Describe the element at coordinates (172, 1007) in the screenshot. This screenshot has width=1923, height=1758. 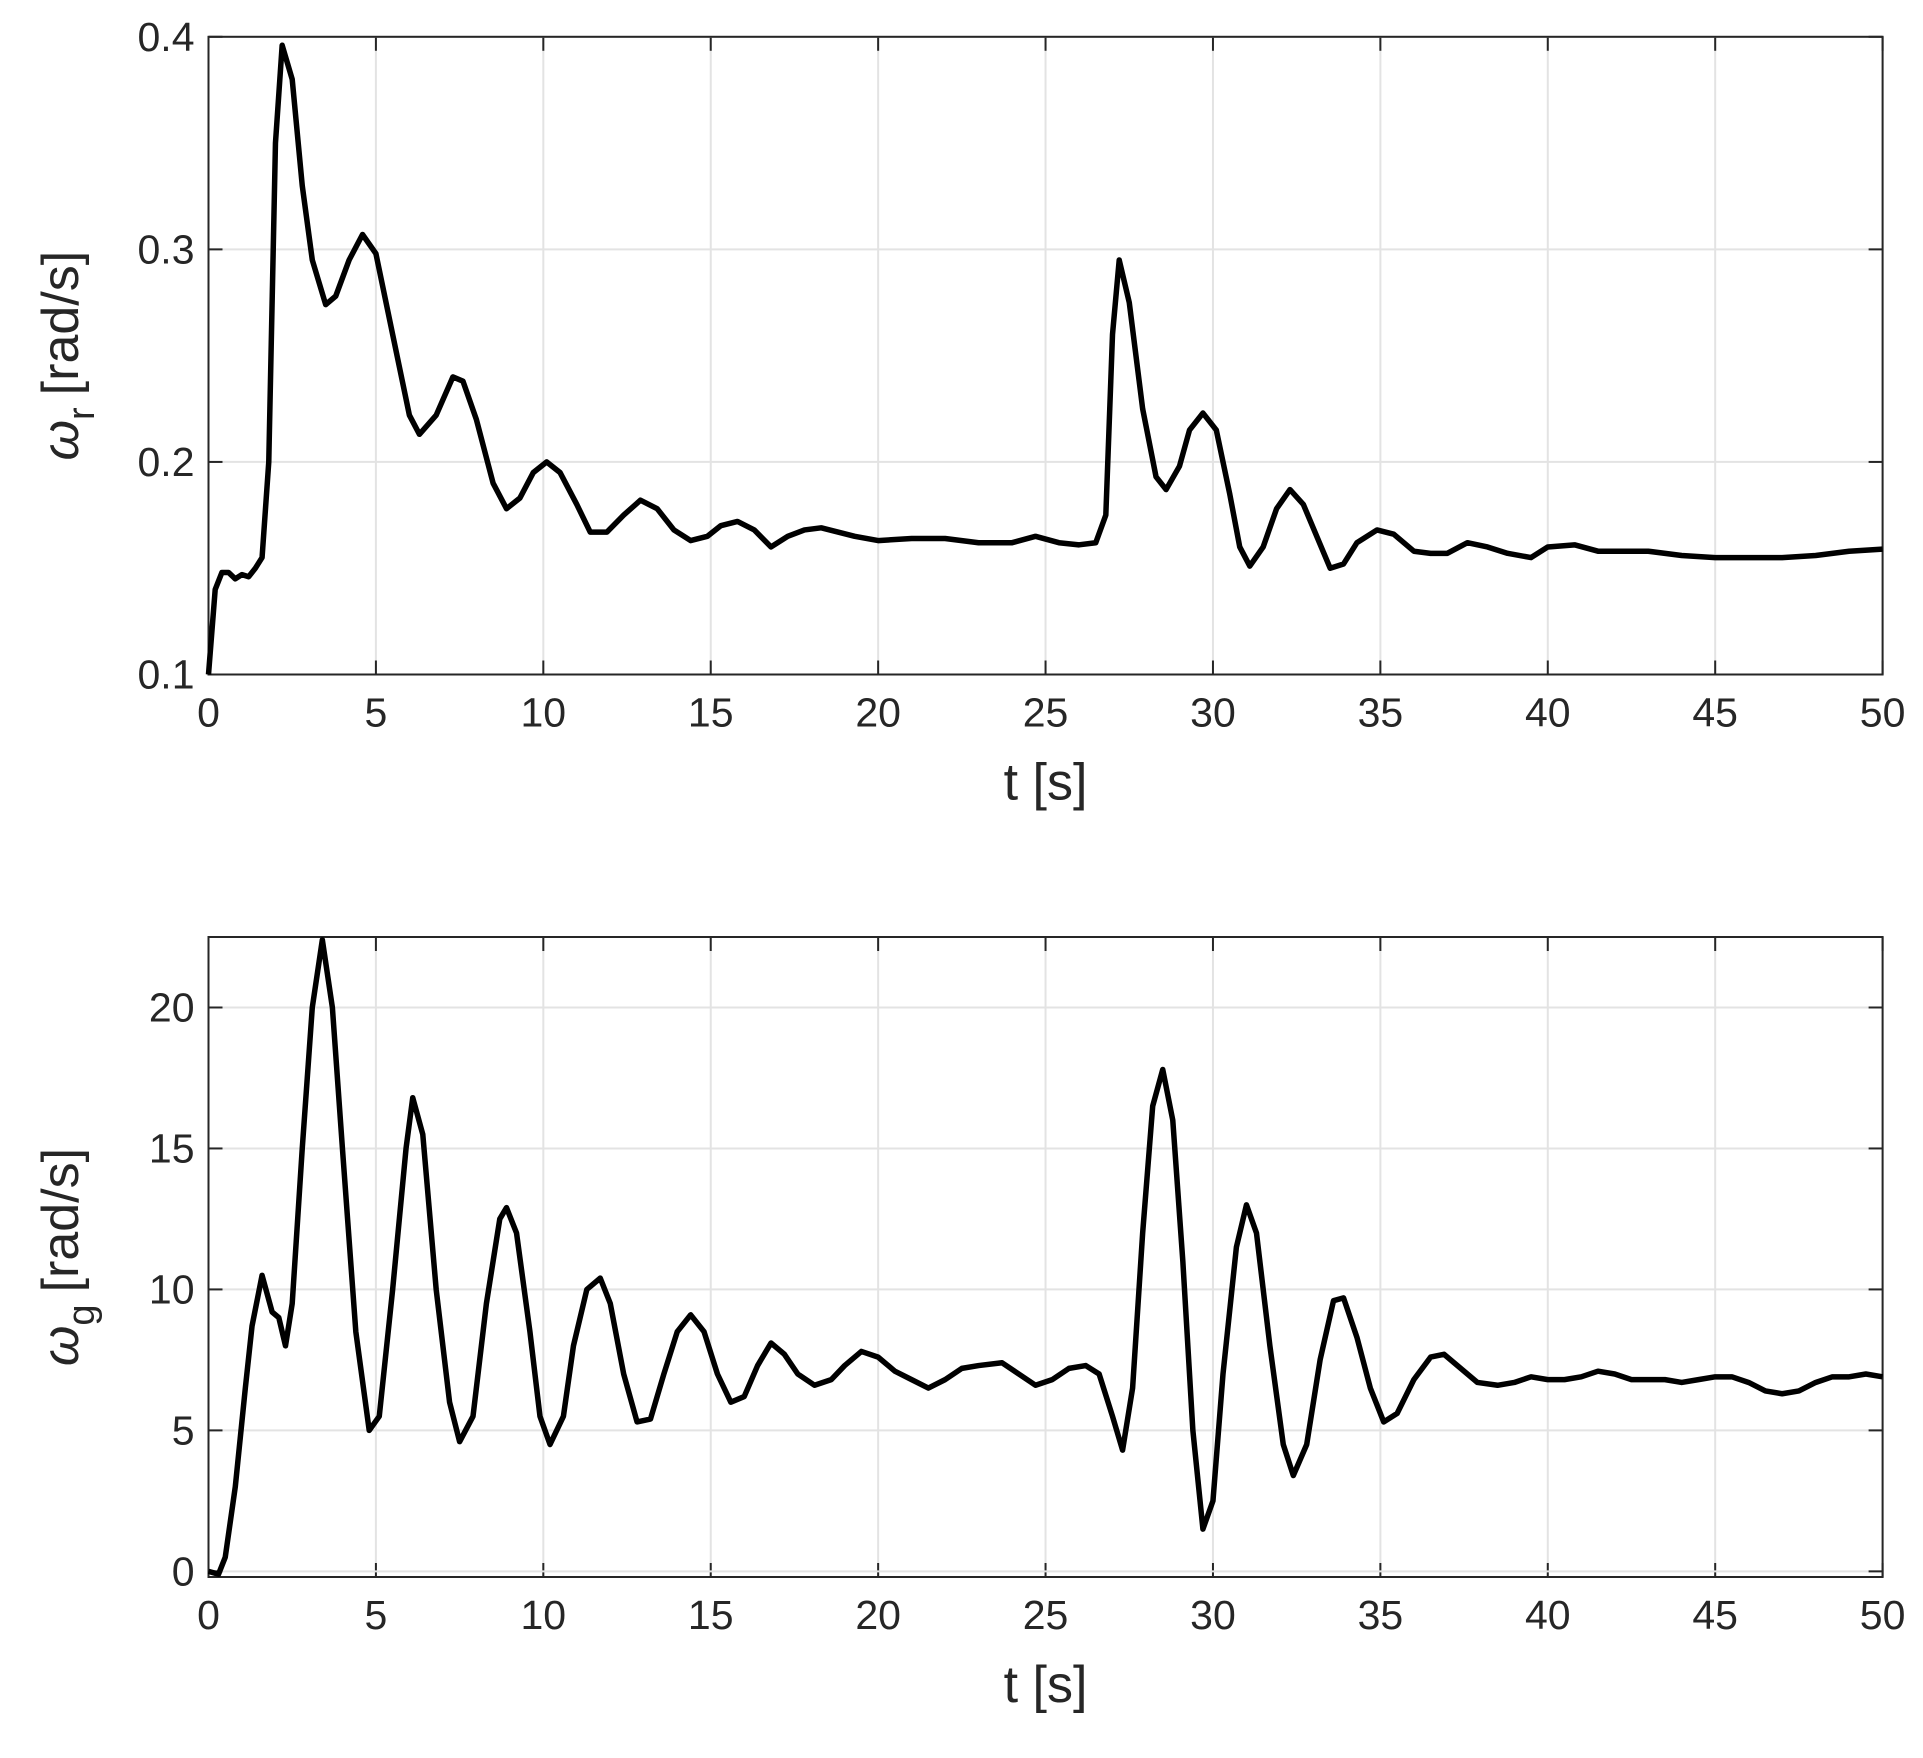
I see `y-tick-label: 20` at that location.